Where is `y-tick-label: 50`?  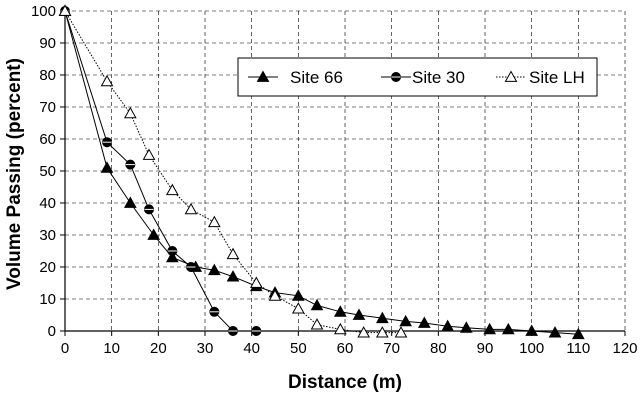 y-tick-label: 50 is located at coordinates (47, 171).